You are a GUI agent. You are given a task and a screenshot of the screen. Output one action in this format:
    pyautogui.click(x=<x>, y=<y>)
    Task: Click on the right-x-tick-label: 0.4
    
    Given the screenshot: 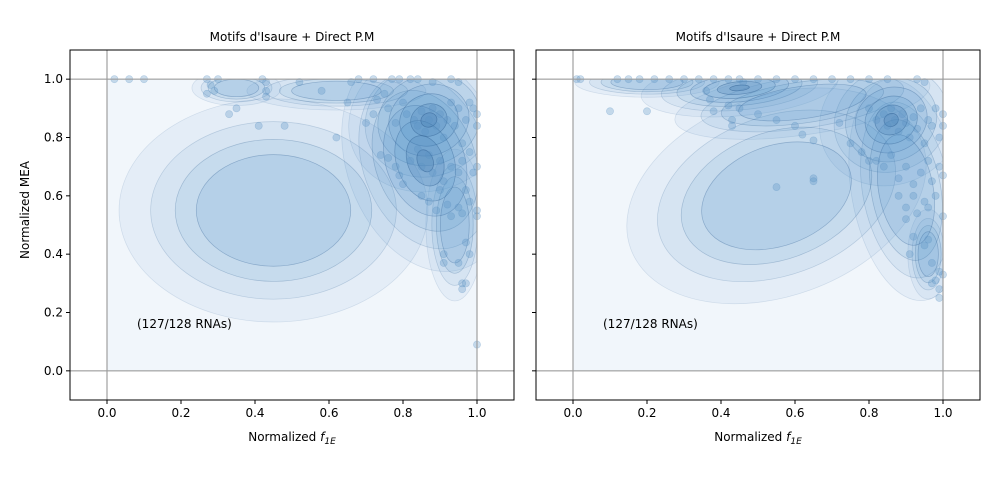 What is the action you would take?
    pyautogui.click(x=720, y=413)
    